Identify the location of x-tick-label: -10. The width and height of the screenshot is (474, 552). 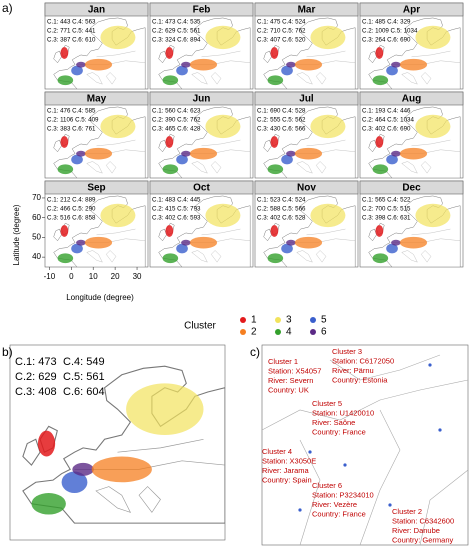
(50, 276).